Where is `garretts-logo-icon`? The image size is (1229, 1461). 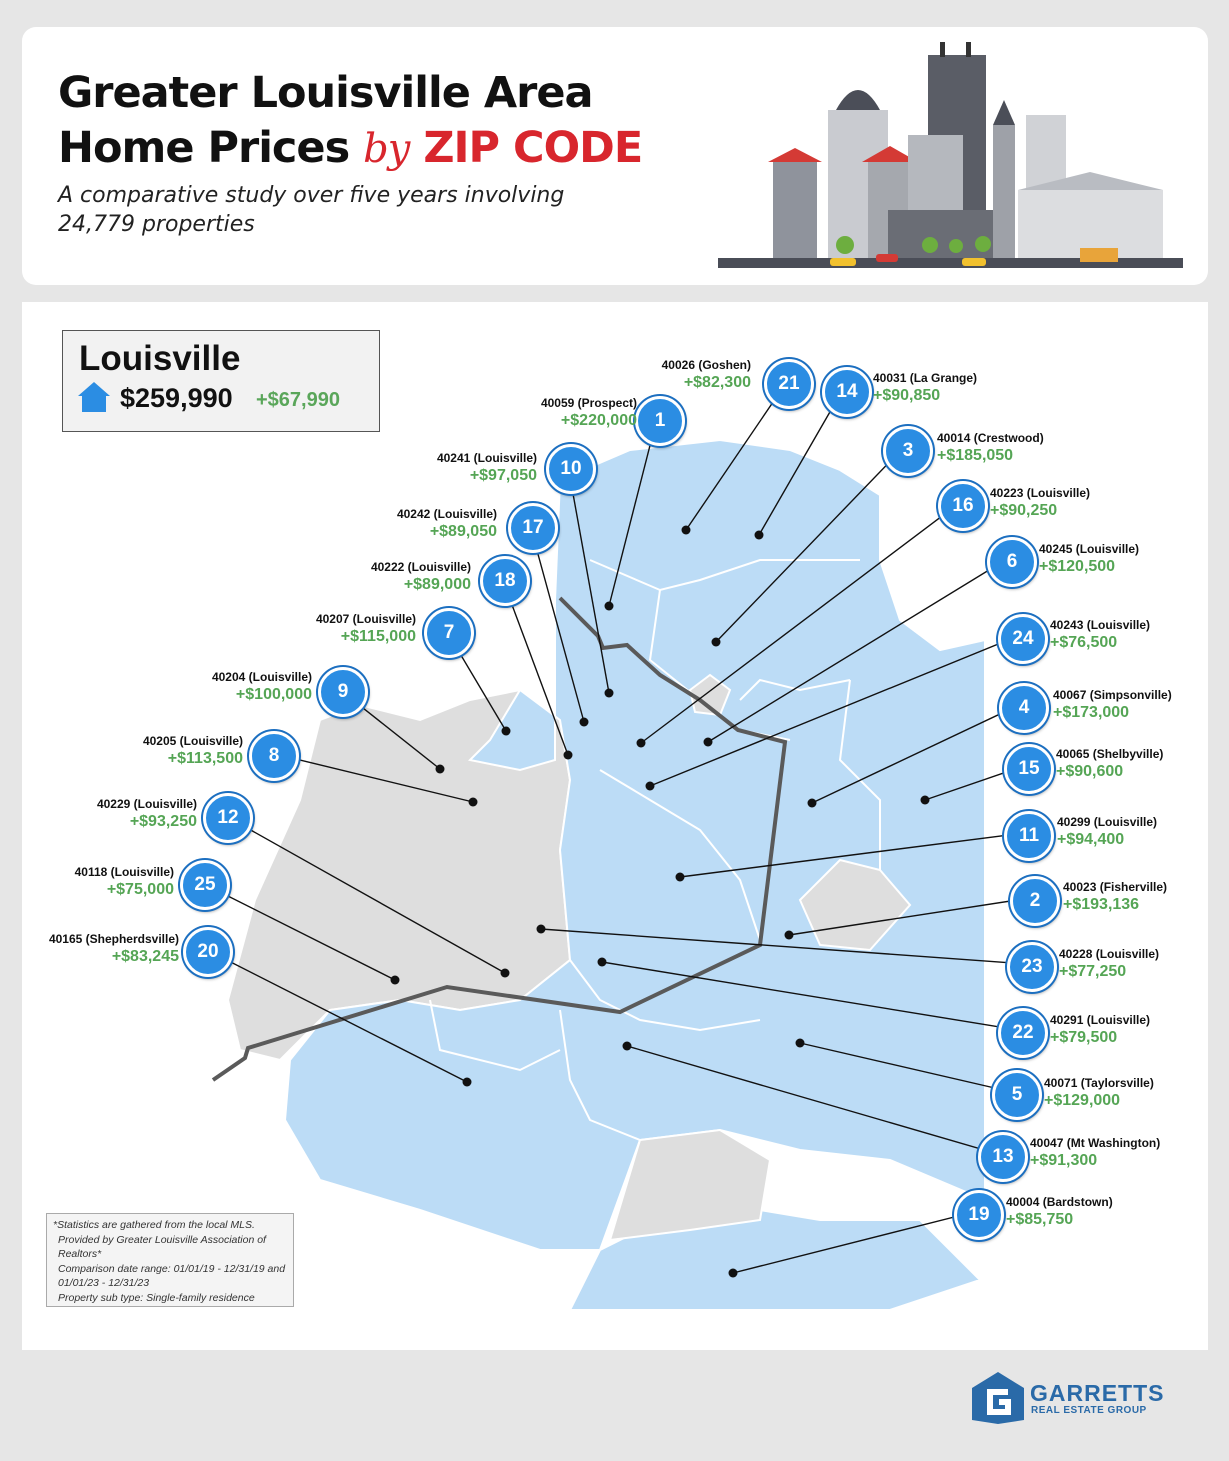
garretts-logo-icon is located at coordinates (998, 1398).